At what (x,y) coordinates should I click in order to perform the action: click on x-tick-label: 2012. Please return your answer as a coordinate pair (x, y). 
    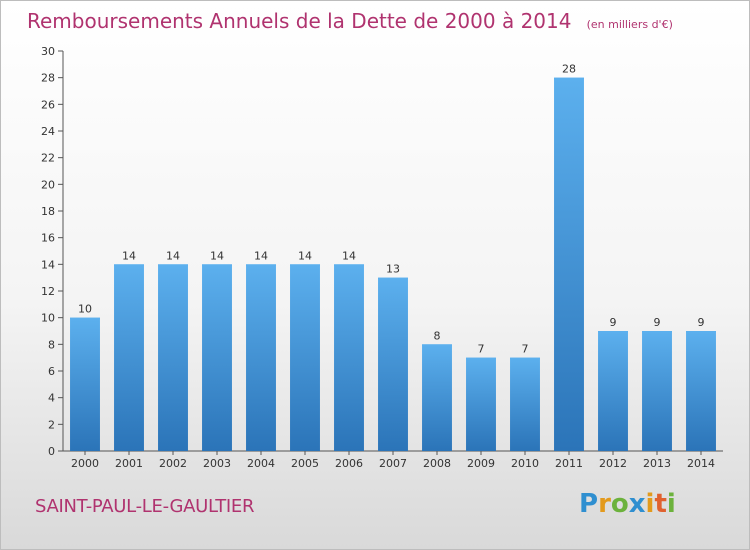
    Looking at the image, I should click on (613, 463).